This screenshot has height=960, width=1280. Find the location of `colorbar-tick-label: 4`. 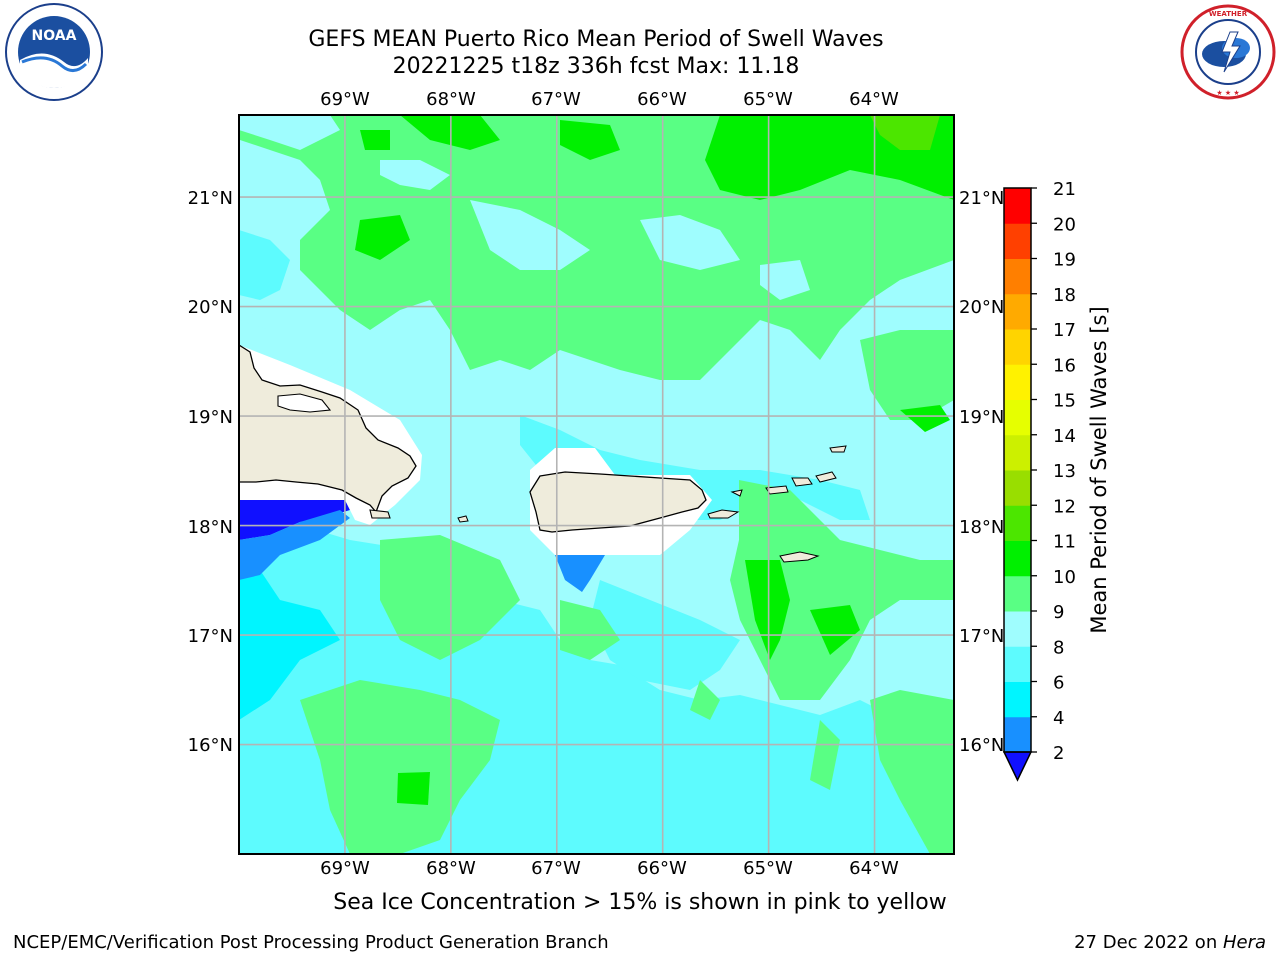

colorbar-tick-label: 4 is located at coordinates (1058, 718).